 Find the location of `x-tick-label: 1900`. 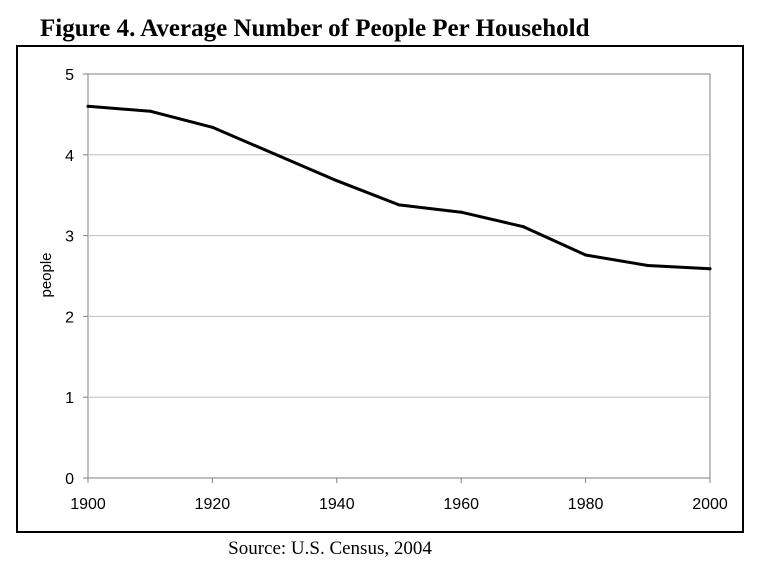

x-tick-label: 1900 is located at coordinates (88, 504).